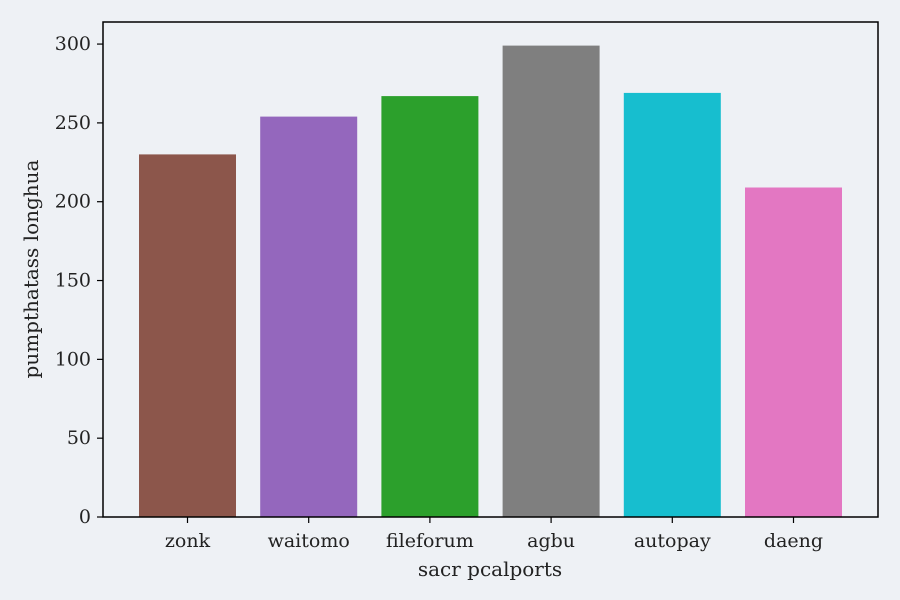  What do you see at coordinates (490, 569) in the screenshot?
I see `x-axis-label: sacr pcalports` at bounding box center [490, 569].